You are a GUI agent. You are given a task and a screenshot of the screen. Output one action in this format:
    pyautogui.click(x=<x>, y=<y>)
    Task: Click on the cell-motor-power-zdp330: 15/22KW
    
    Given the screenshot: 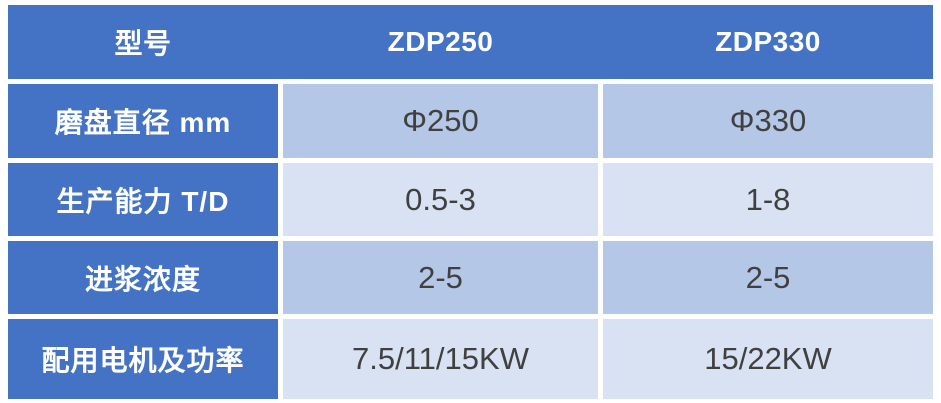 What is the action you would take?
    pyautogui.click(x=768, y=359)
    